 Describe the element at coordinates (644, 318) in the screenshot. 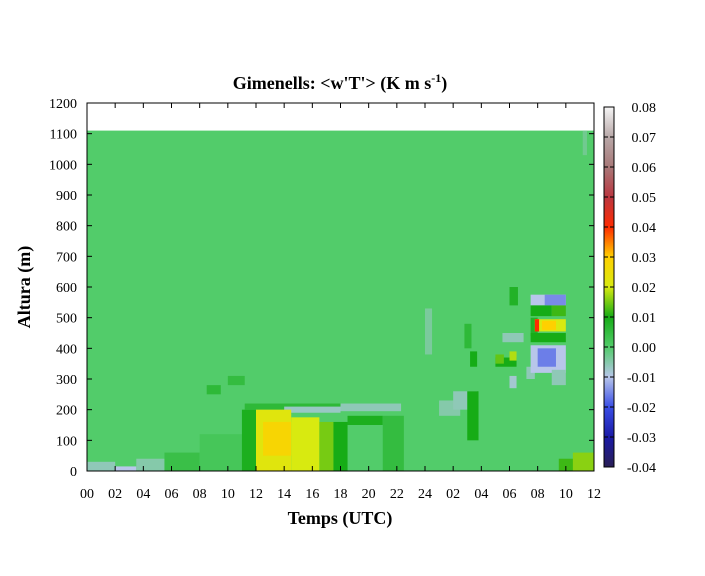

I see `colorbar-tick-label: 0.01` at that location.